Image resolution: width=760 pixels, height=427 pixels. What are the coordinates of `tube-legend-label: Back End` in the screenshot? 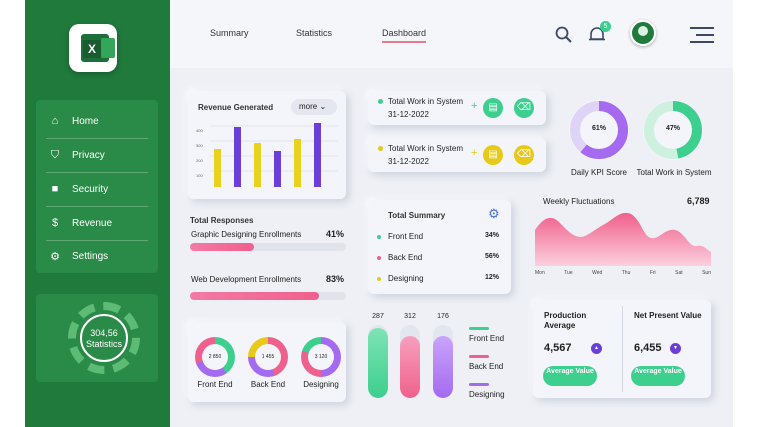 It's located at (486, 366).